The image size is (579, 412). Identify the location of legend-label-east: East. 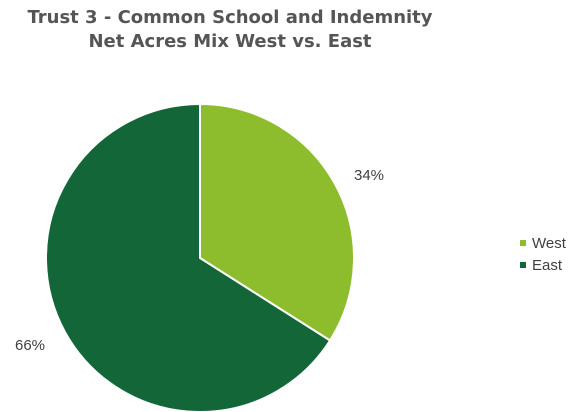
(547, 265).